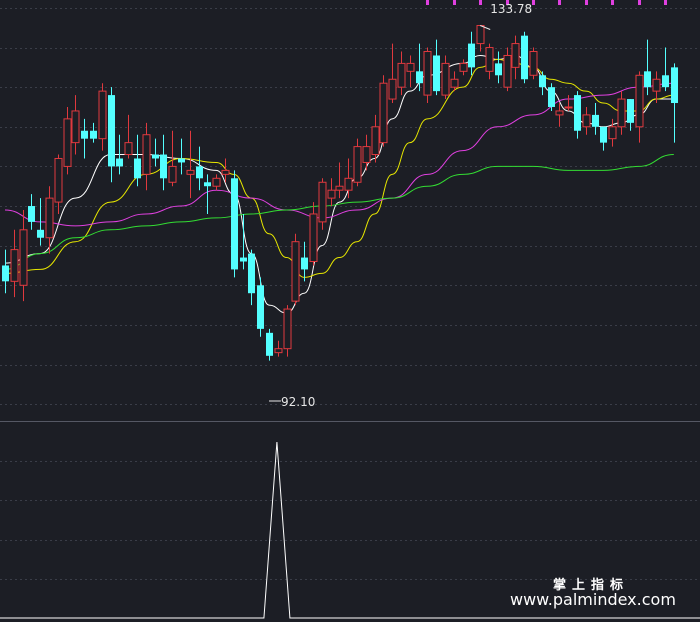 This screenshot has height=622, width=700. I want to click on high-label: 133.78, so click(511, 9).